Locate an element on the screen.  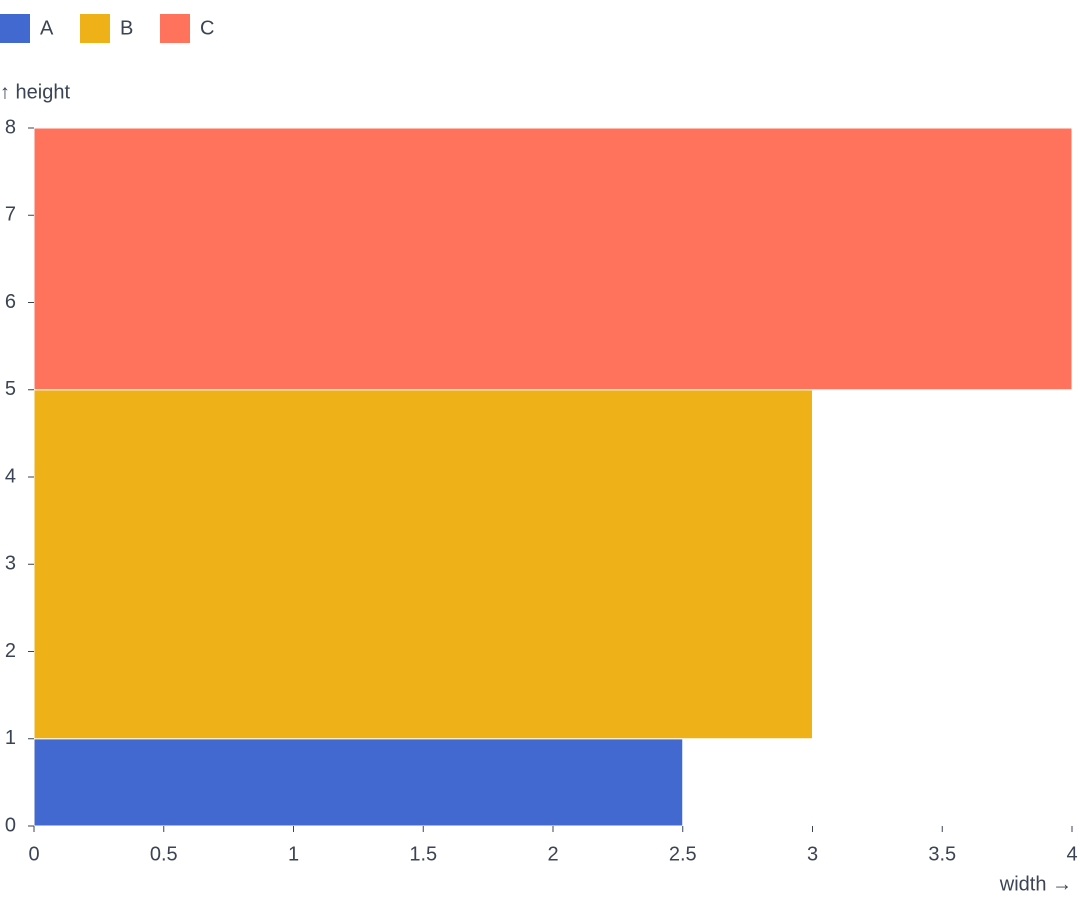
y-tick-label: 7 is located at coordinates (10, 215).